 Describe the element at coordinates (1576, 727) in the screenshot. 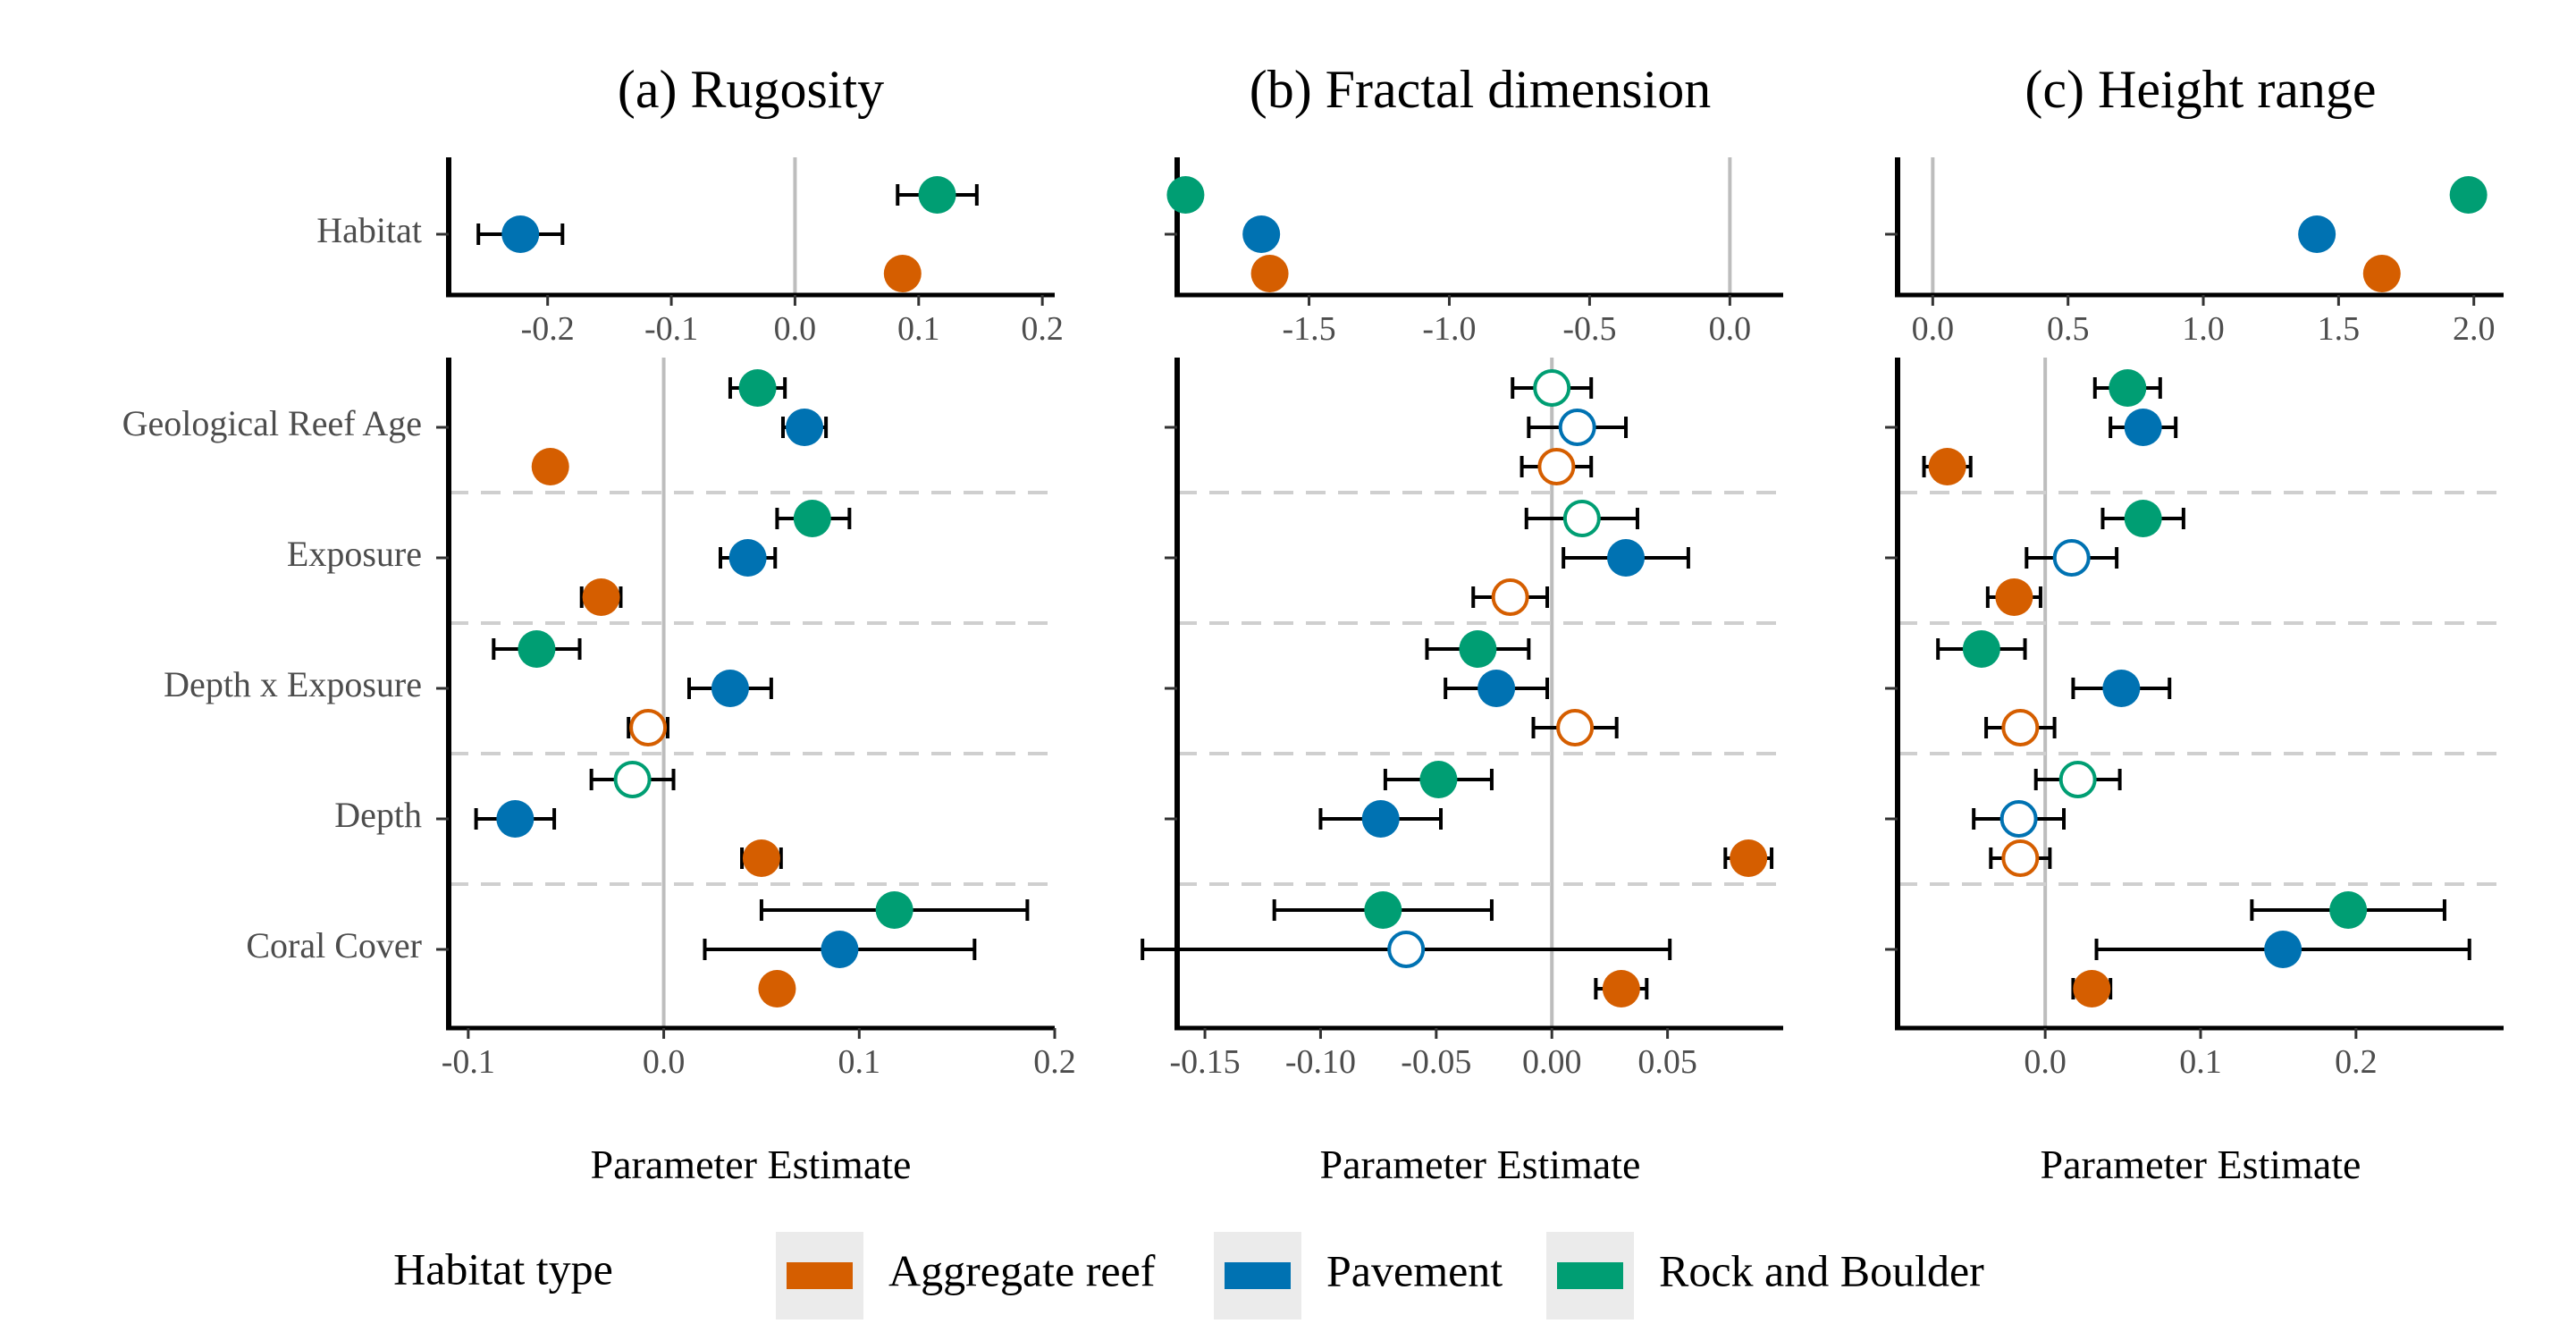

I see `panel-2-depth-x-exposure-aggregate-point` at that location.